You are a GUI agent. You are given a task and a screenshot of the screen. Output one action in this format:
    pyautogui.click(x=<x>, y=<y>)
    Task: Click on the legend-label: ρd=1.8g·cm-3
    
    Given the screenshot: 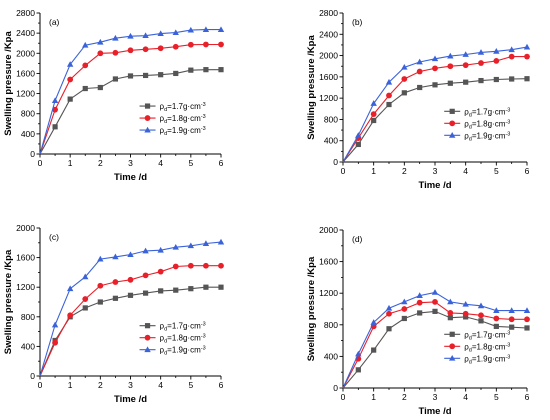 What is the action you would take?
    pyautogui.click(x=487, y=124)
    